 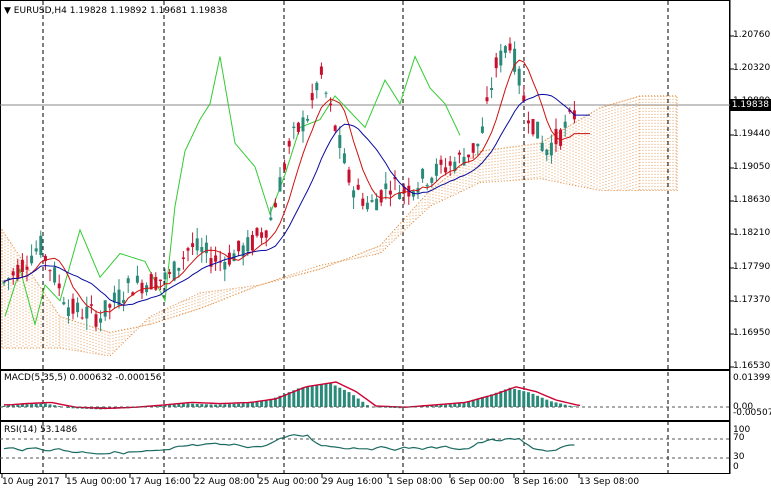 I want to click on low-value: 1.19681, so click(x=168, y=11).